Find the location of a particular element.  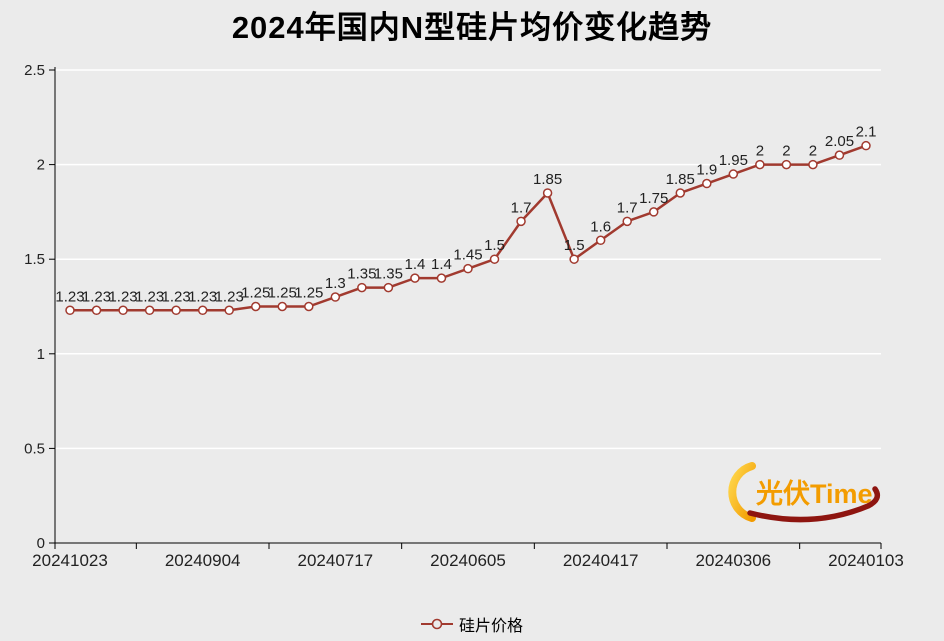

data-point-label: 1.9 is located at coordinates (706, 170).